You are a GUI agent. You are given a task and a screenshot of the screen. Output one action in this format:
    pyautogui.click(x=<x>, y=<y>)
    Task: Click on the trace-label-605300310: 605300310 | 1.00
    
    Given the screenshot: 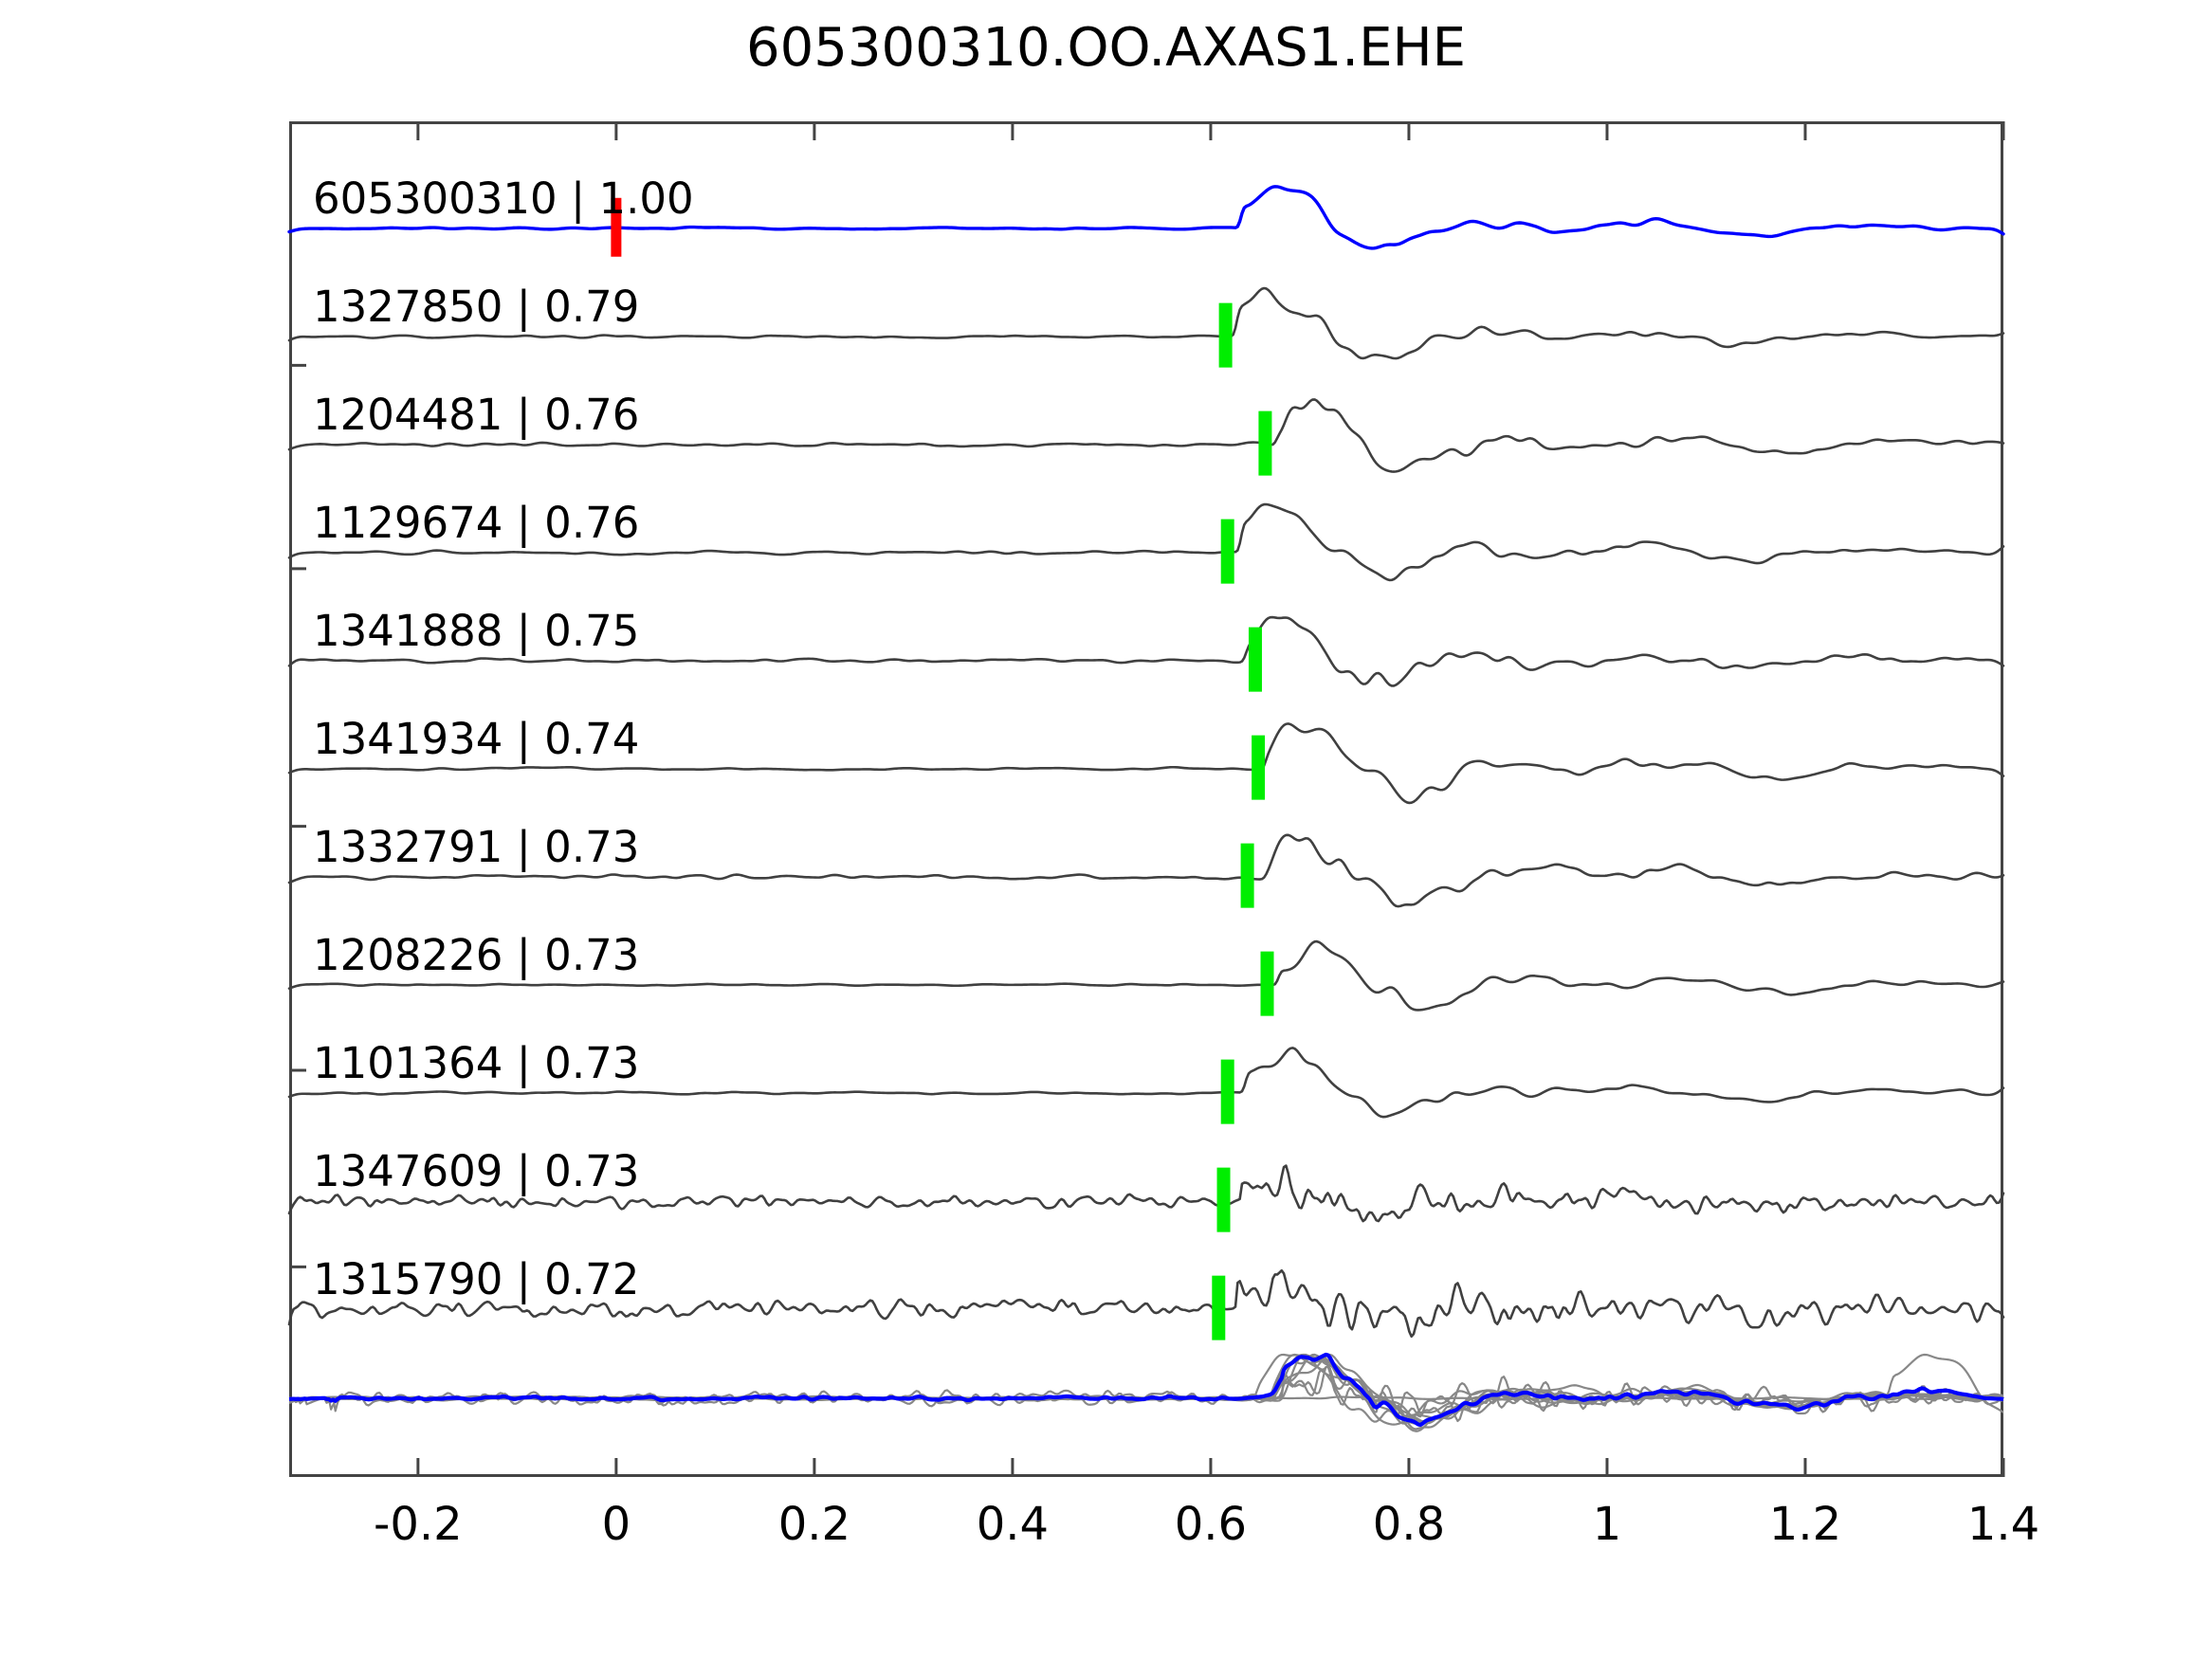 What is the action you would take?
    pyautogui.click(x=504, y=198)
    